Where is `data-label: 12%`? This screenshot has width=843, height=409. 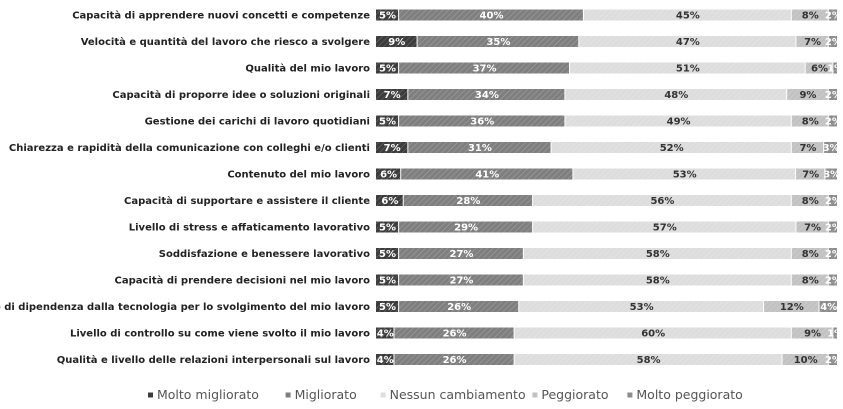
data-label: 12% is located at coordinates (792, 307).